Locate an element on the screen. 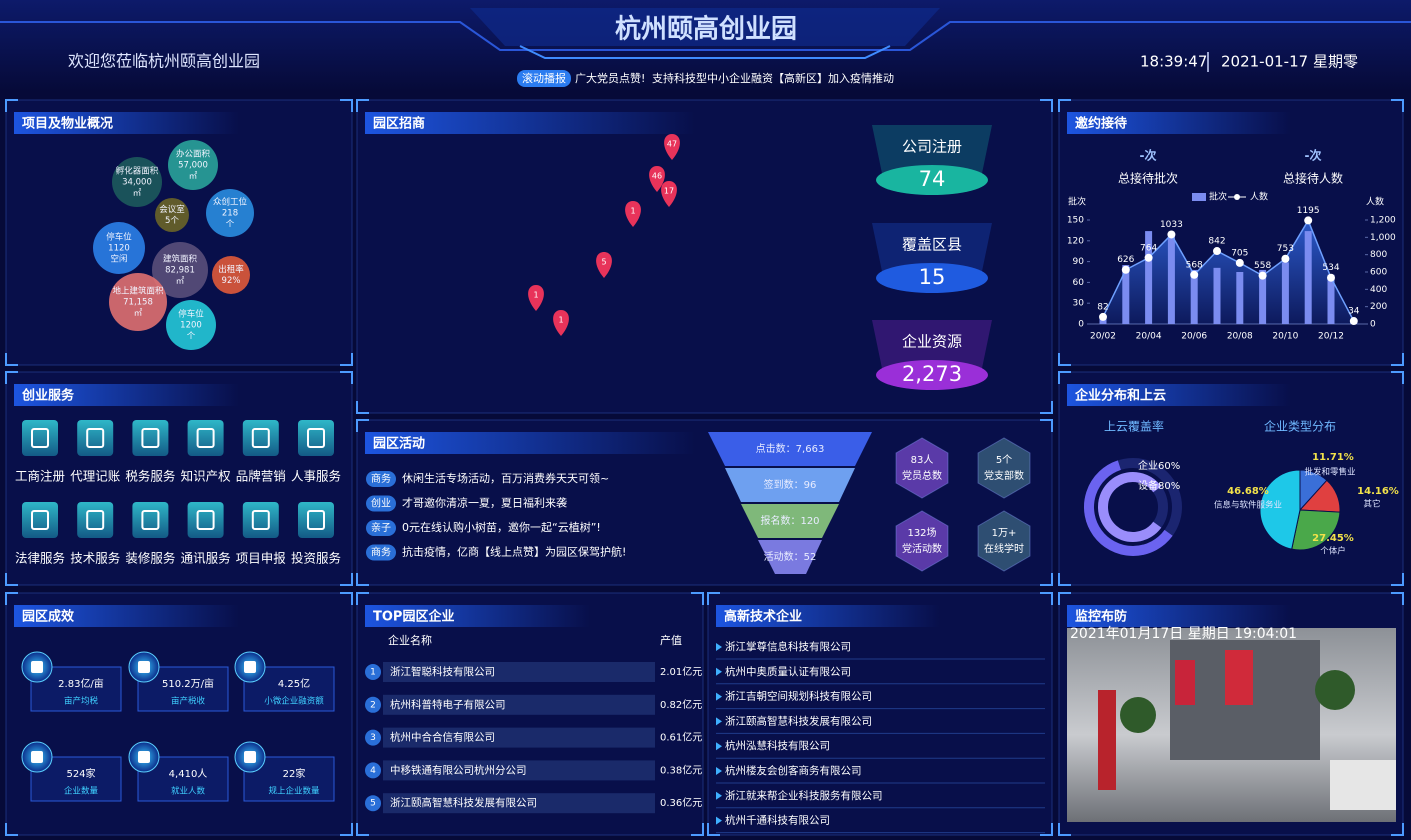 This screenshot has width=1411, height=840. ticker-item: 加入疫情推动 is located at coordinates (861, 78).